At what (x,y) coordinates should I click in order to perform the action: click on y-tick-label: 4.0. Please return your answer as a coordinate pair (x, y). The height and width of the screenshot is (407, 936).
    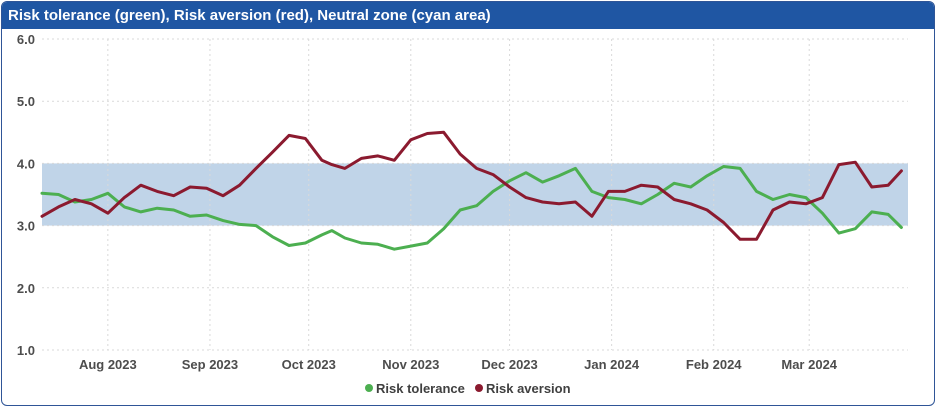
    Looking at the image, I should click on (26, 163).